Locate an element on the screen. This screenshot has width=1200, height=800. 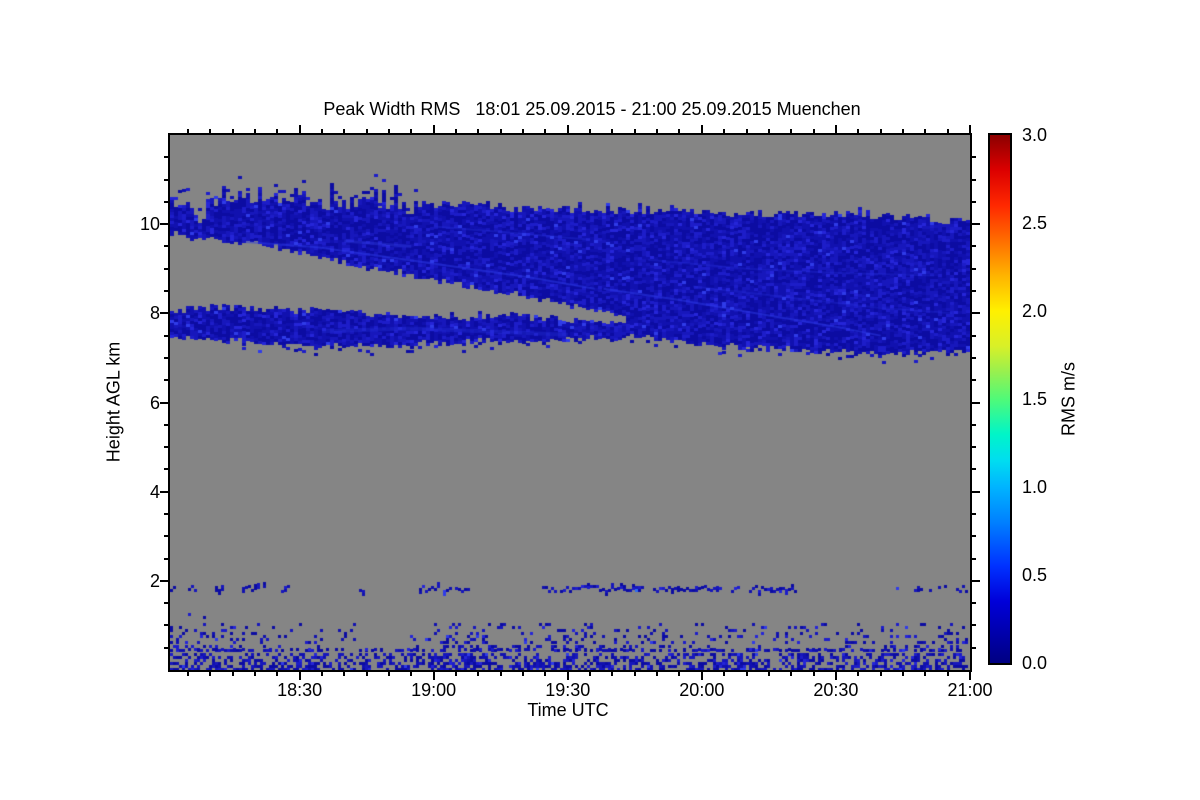
colorbar-tick-label: 2.0 is located at coordinates (1035, 311).